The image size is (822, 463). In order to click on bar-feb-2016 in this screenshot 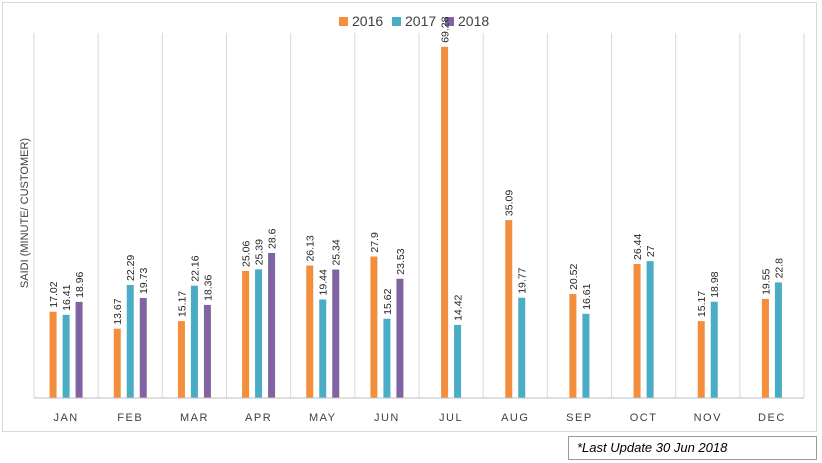, I will do `click(117, 363)`.